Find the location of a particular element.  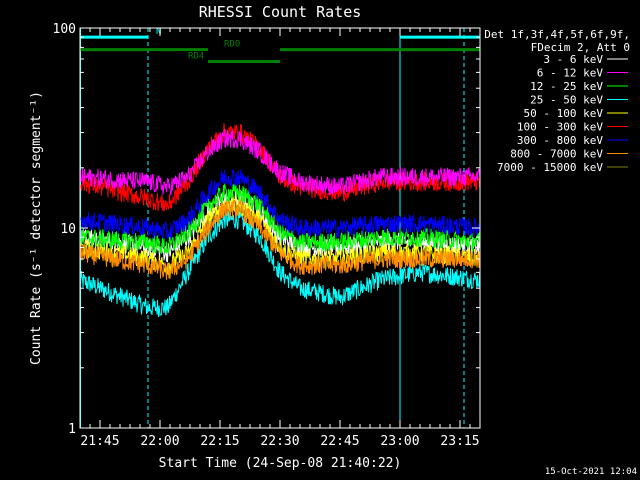

state-bar-label-1: RD0 is located at coordinates (232, 45).